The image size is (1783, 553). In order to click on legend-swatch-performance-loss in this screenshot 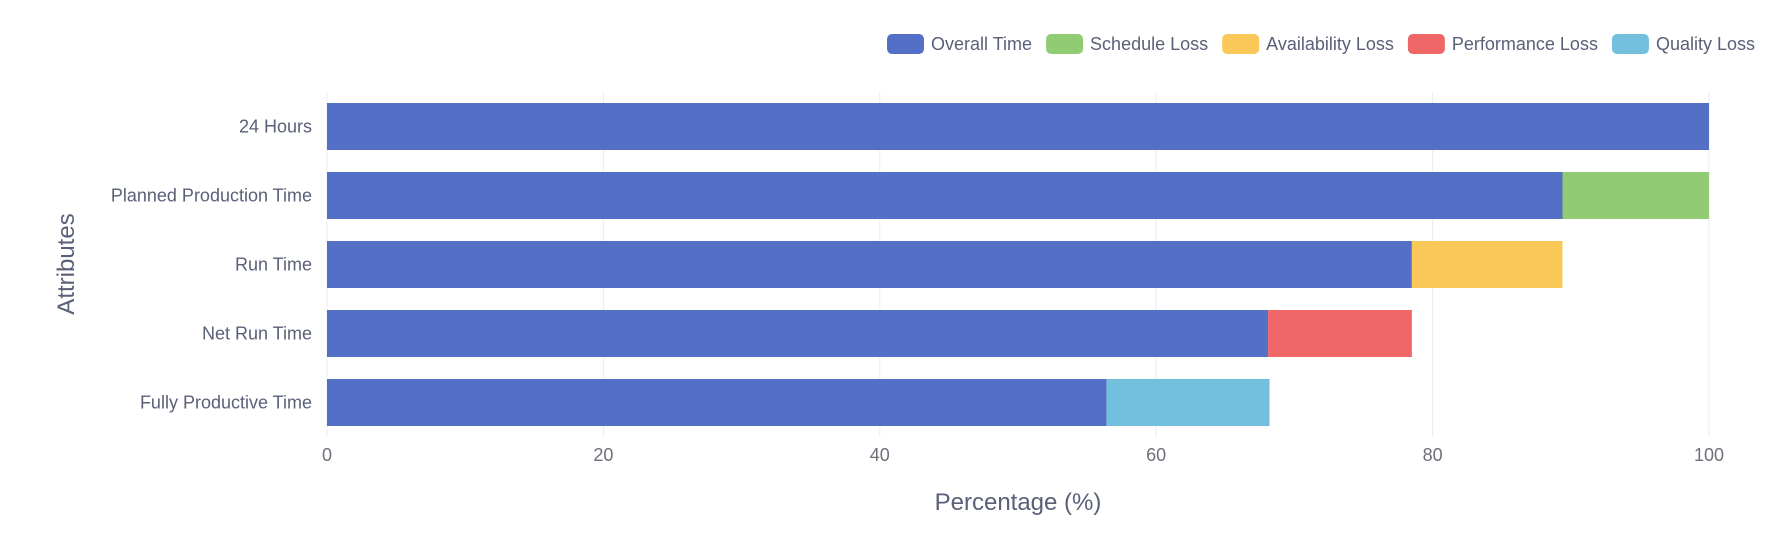, I will do `click(1426, 44)`.